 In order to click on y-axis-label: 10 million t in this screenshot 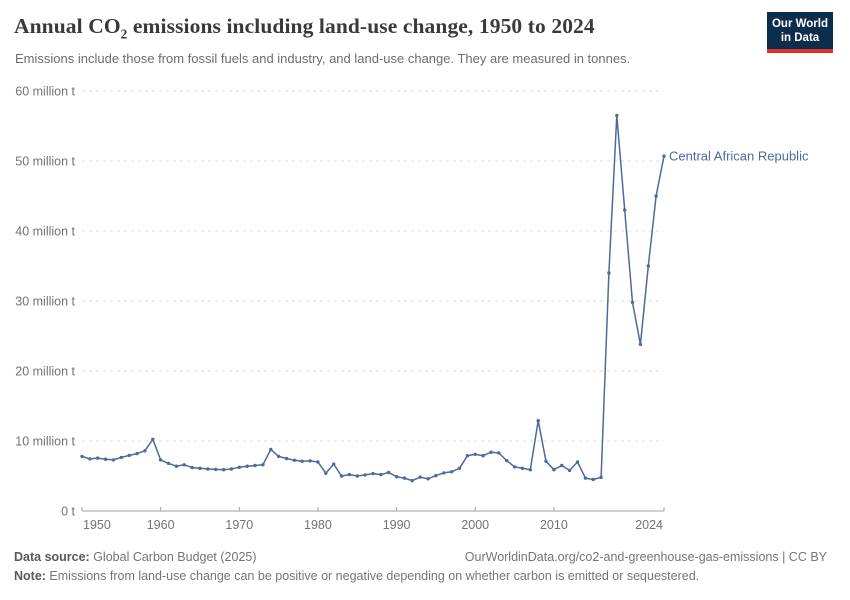, I will do `click(45, 442)`.